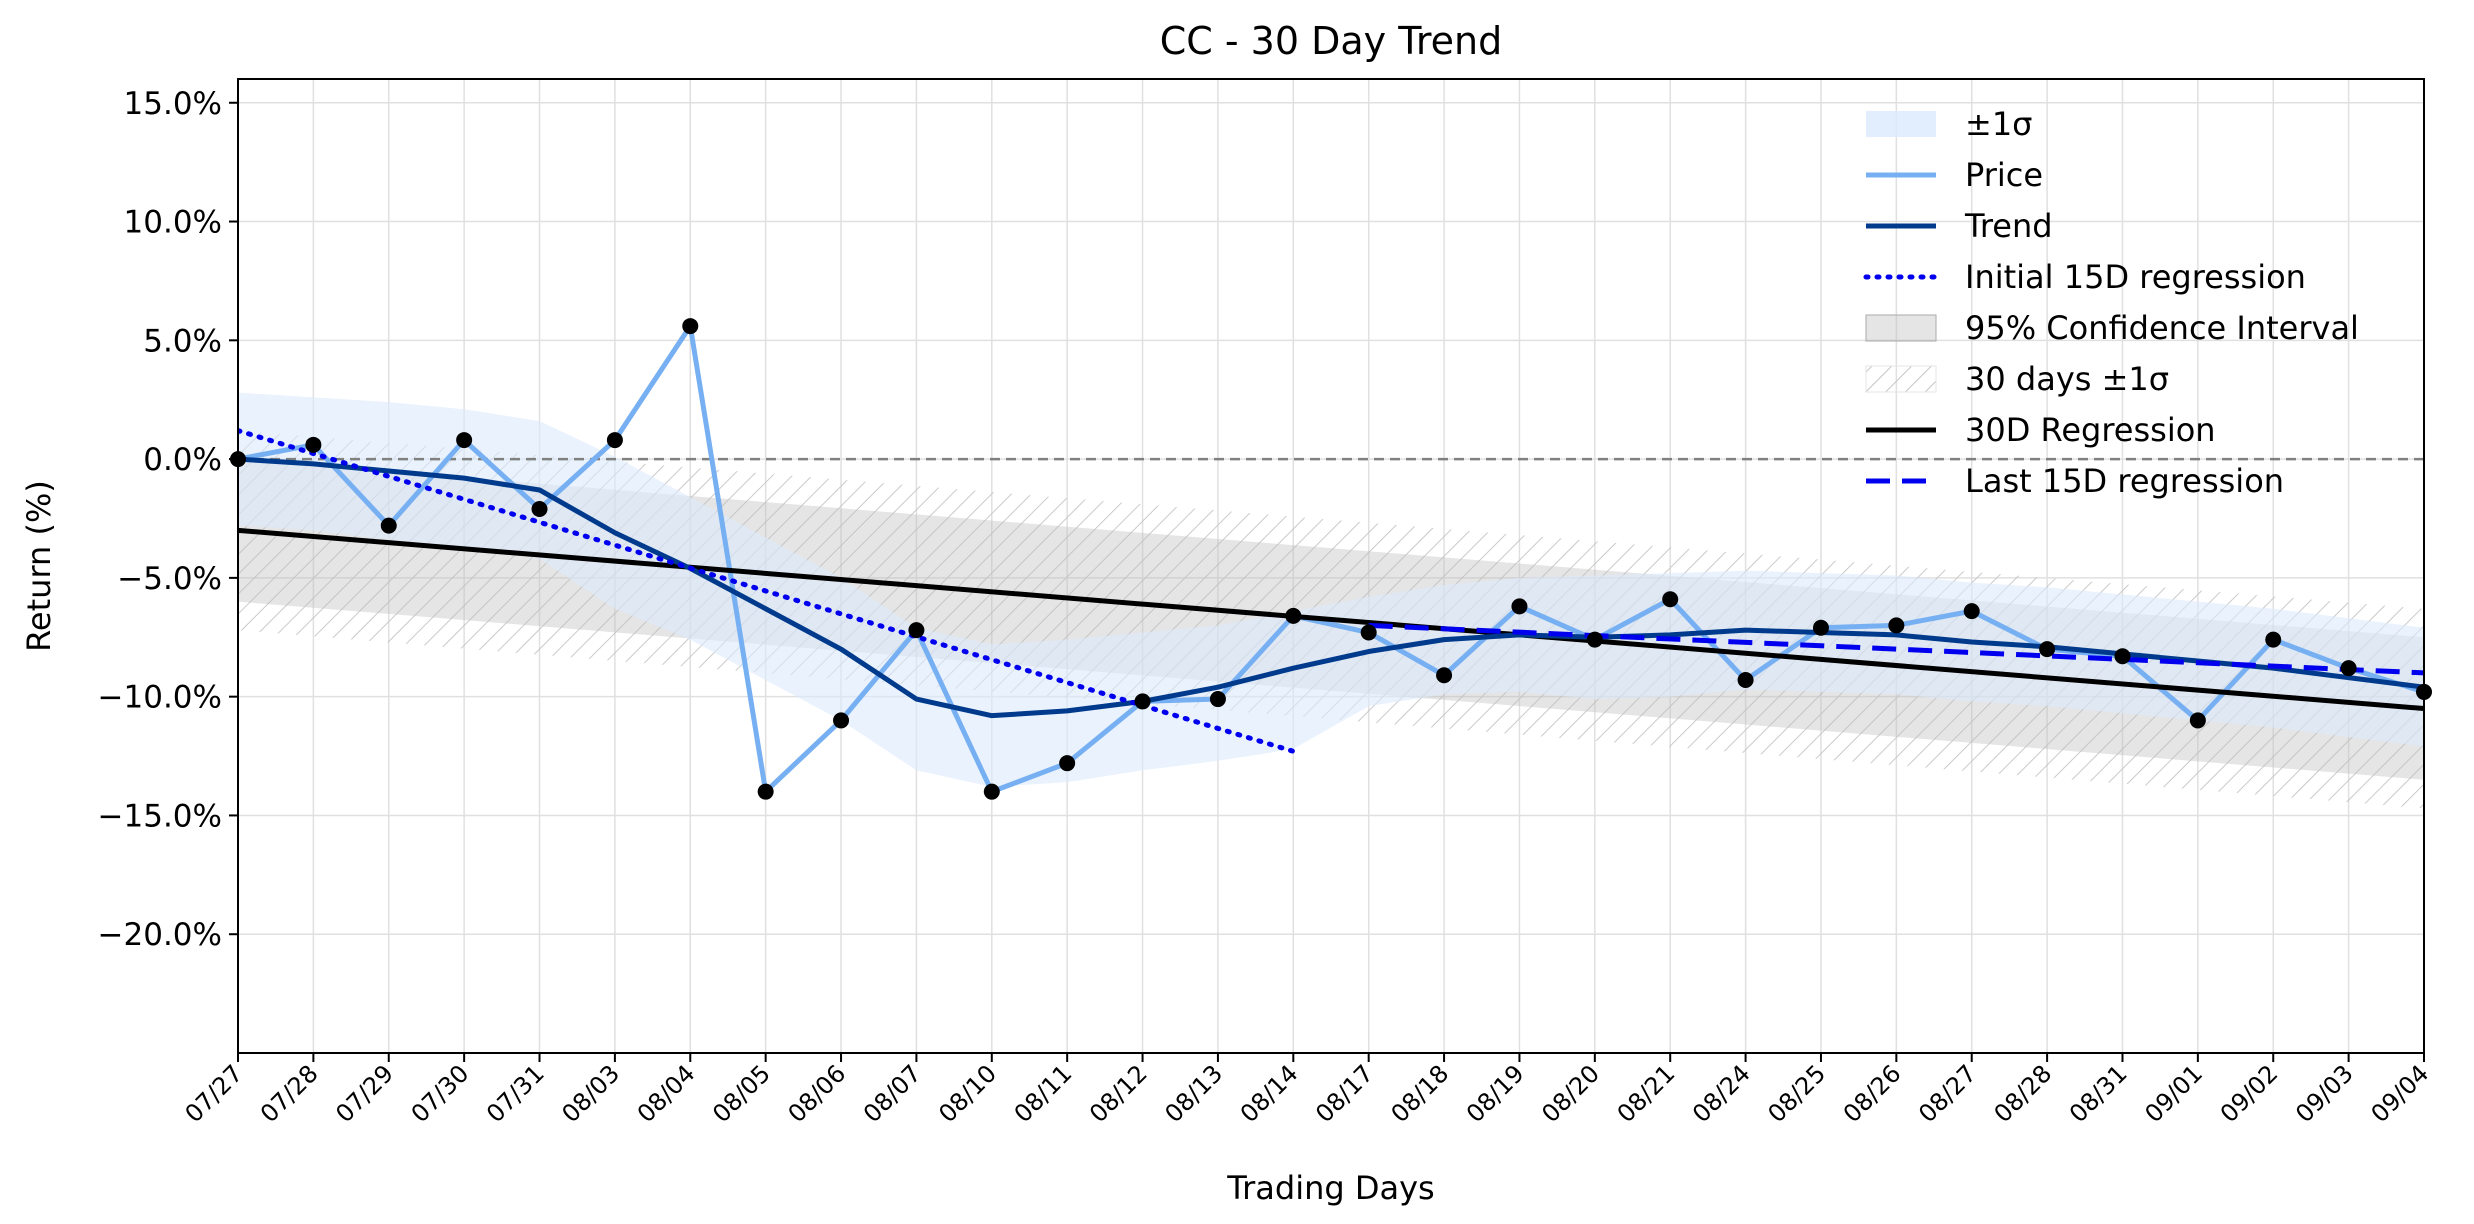 The image size is (2474, 1224). Describe the element at coordinates (2090, 430) in the screenshot. I see `legend-label: 30D Regression` at that location.